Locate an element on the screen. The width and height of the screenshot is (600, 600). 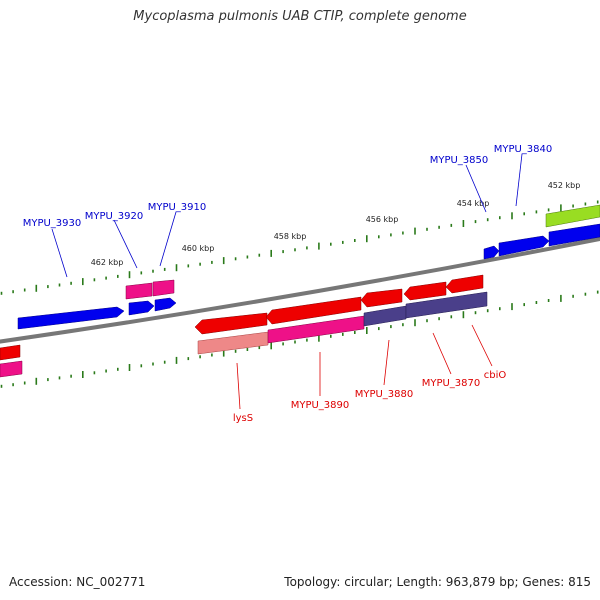
kbp-label: 456 kbp is located at coordinates (382, 219).